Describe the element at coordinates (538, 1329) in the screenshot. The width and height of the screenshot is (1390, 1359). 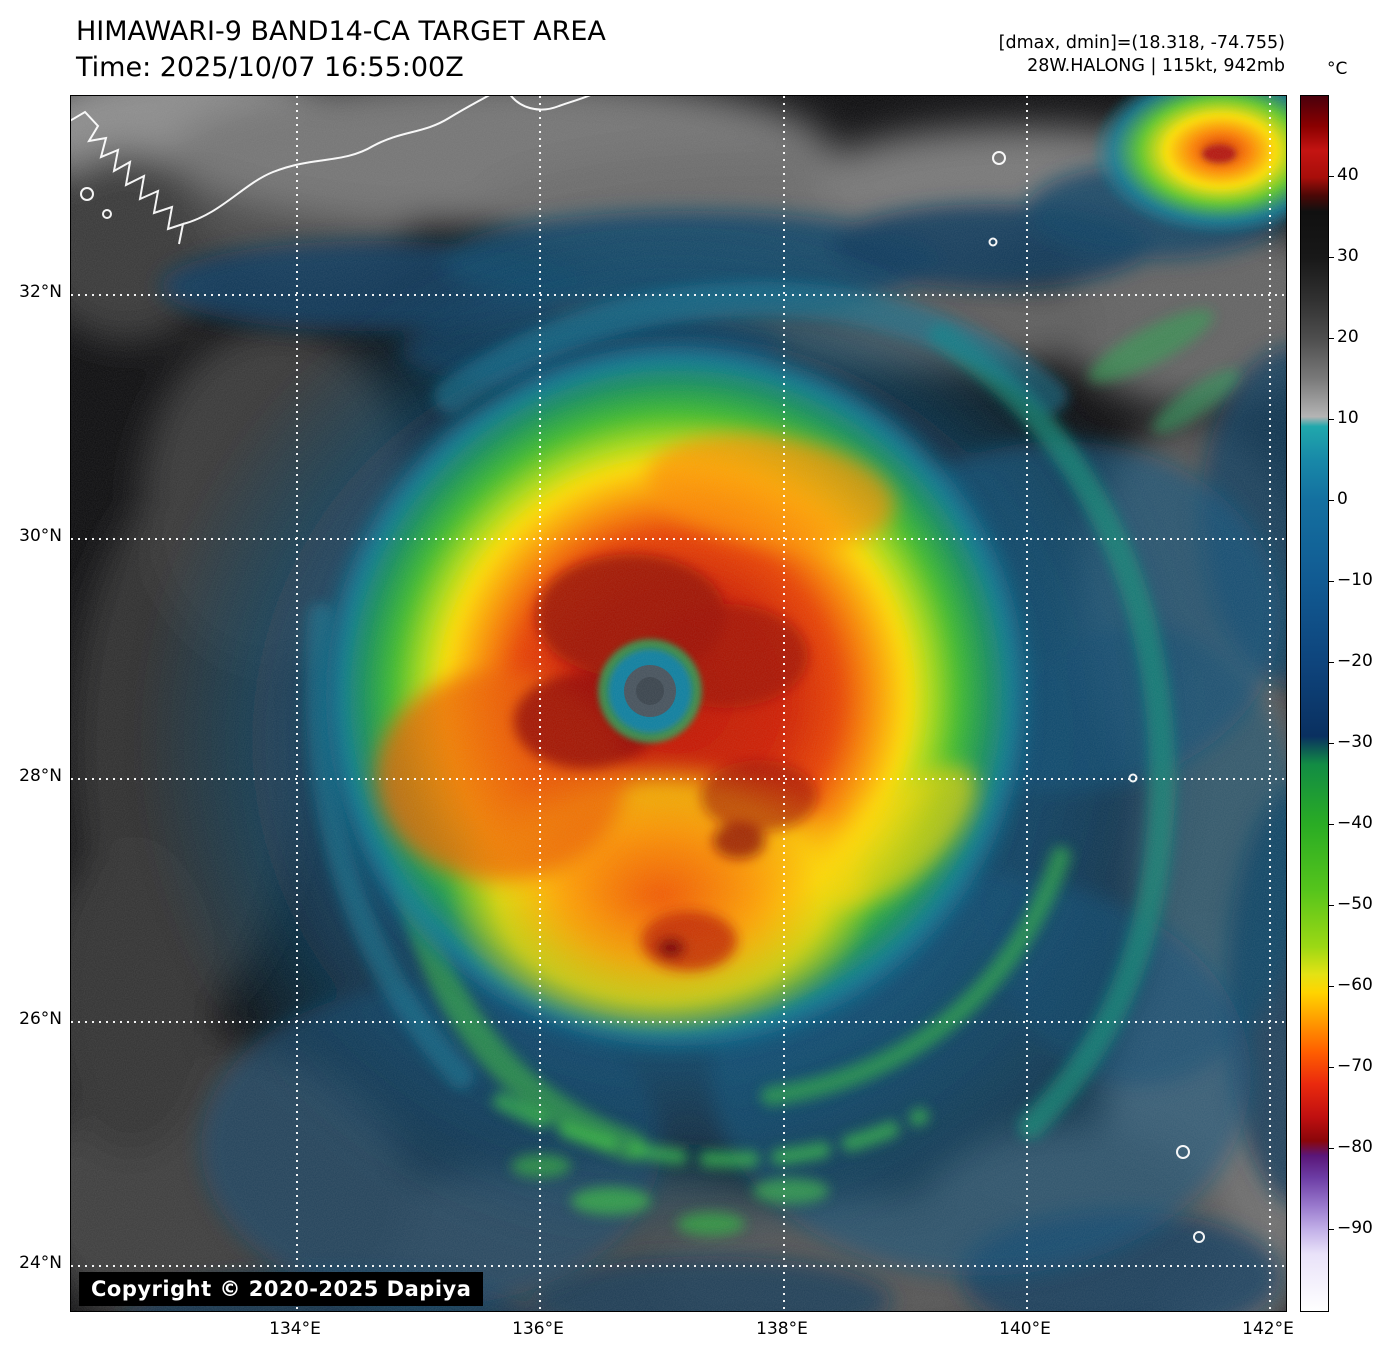
I see `lon-axis-label: 136°E` at that location.